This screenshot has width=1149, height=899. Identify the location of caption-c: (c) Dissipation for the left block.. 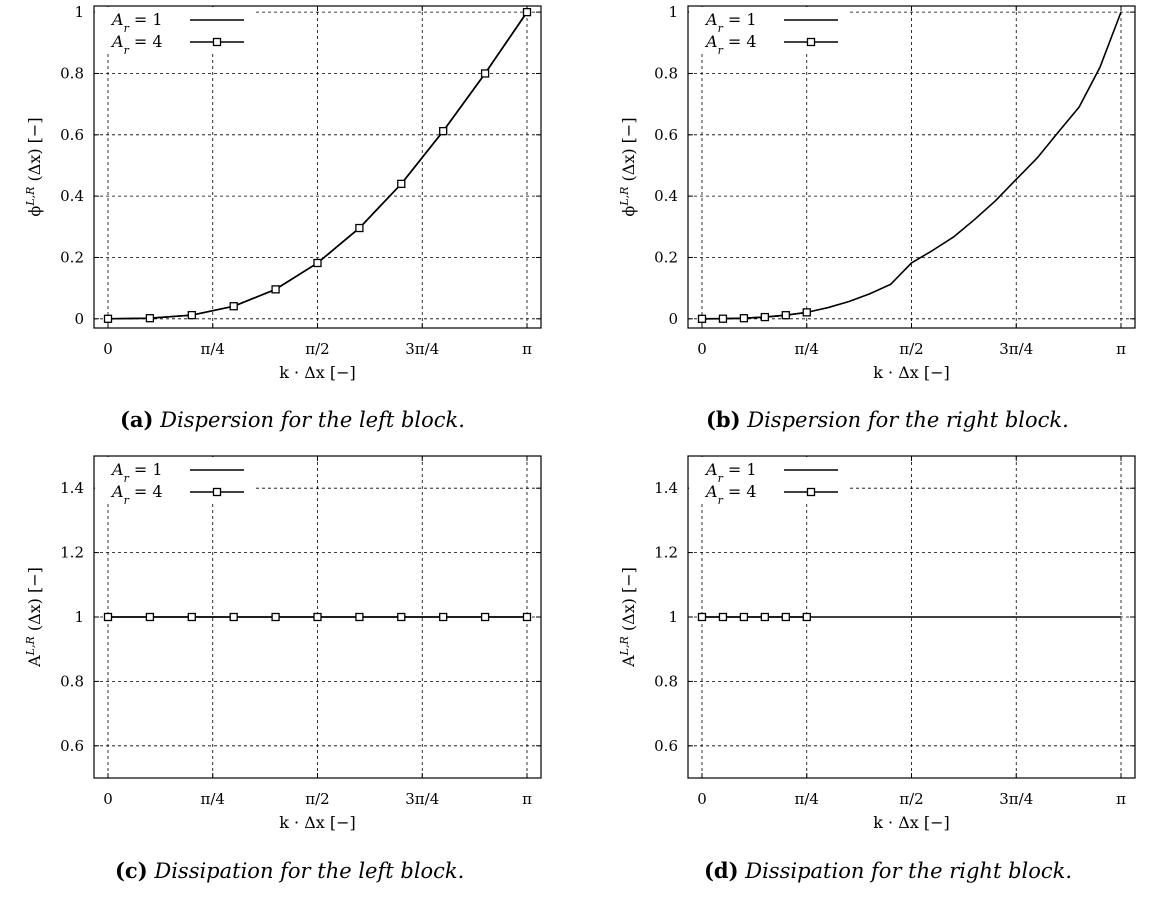
(289, 870).